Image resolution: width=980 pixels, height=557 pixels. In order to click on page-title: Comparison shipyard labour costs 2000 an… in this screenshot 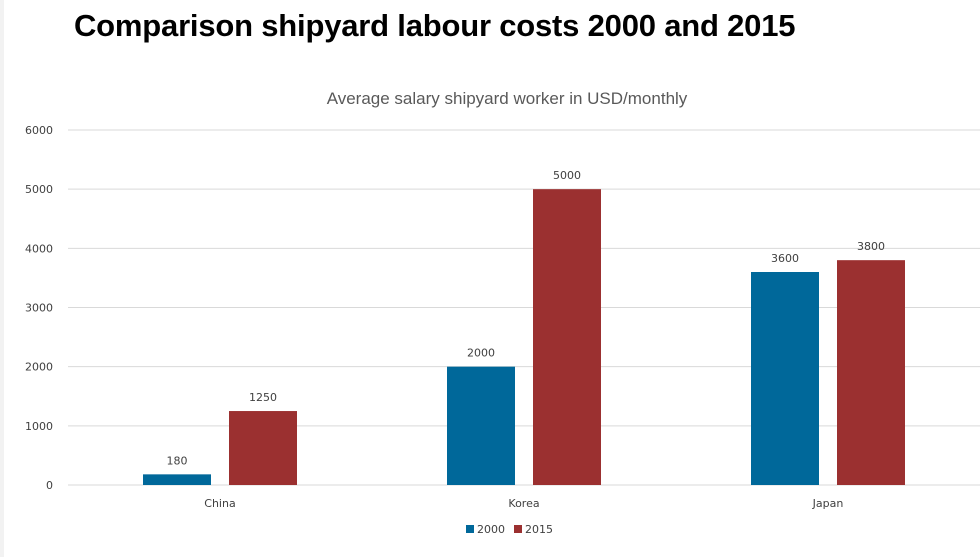, I will do `click(435, 25)`.